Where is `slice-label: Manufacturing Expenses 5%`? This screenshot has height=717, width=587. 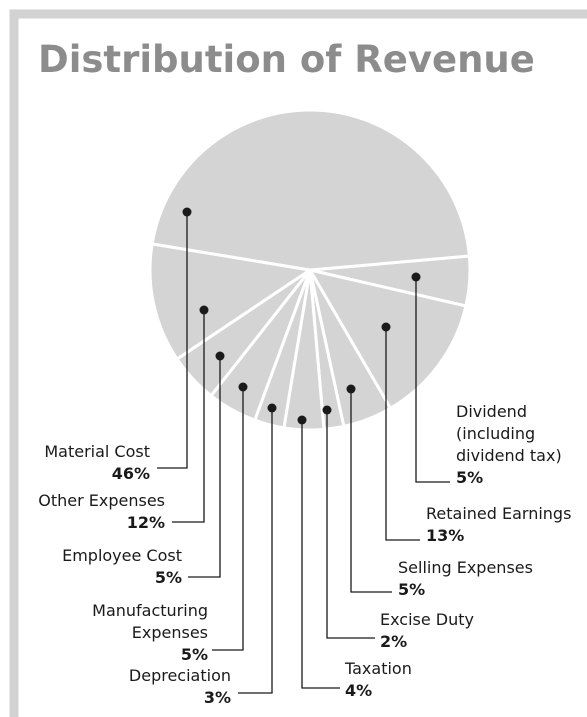
slice-label: Manufacturing Expenses 5% is located at coordinates (138, 633).